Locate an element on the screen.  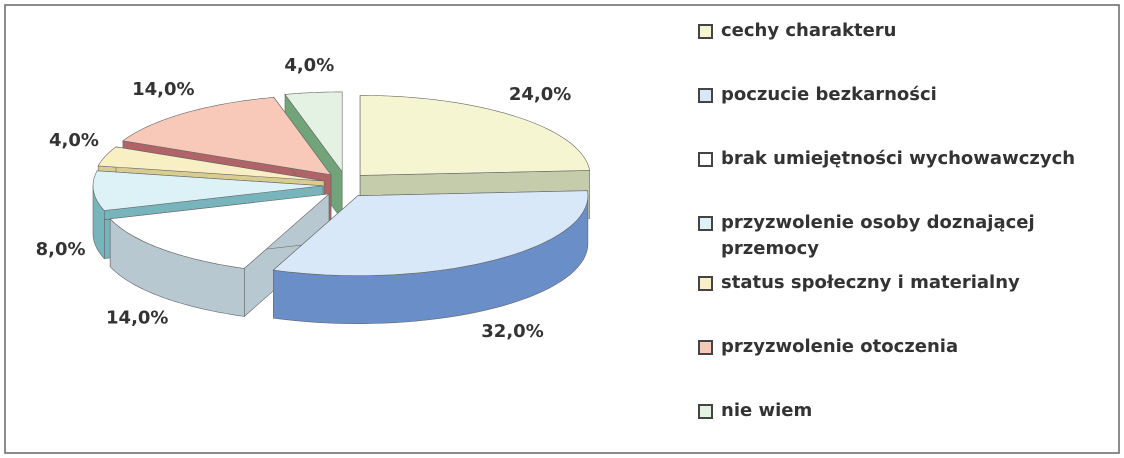
legend-item: cechy charakteru is located at coordinates (903, 31).